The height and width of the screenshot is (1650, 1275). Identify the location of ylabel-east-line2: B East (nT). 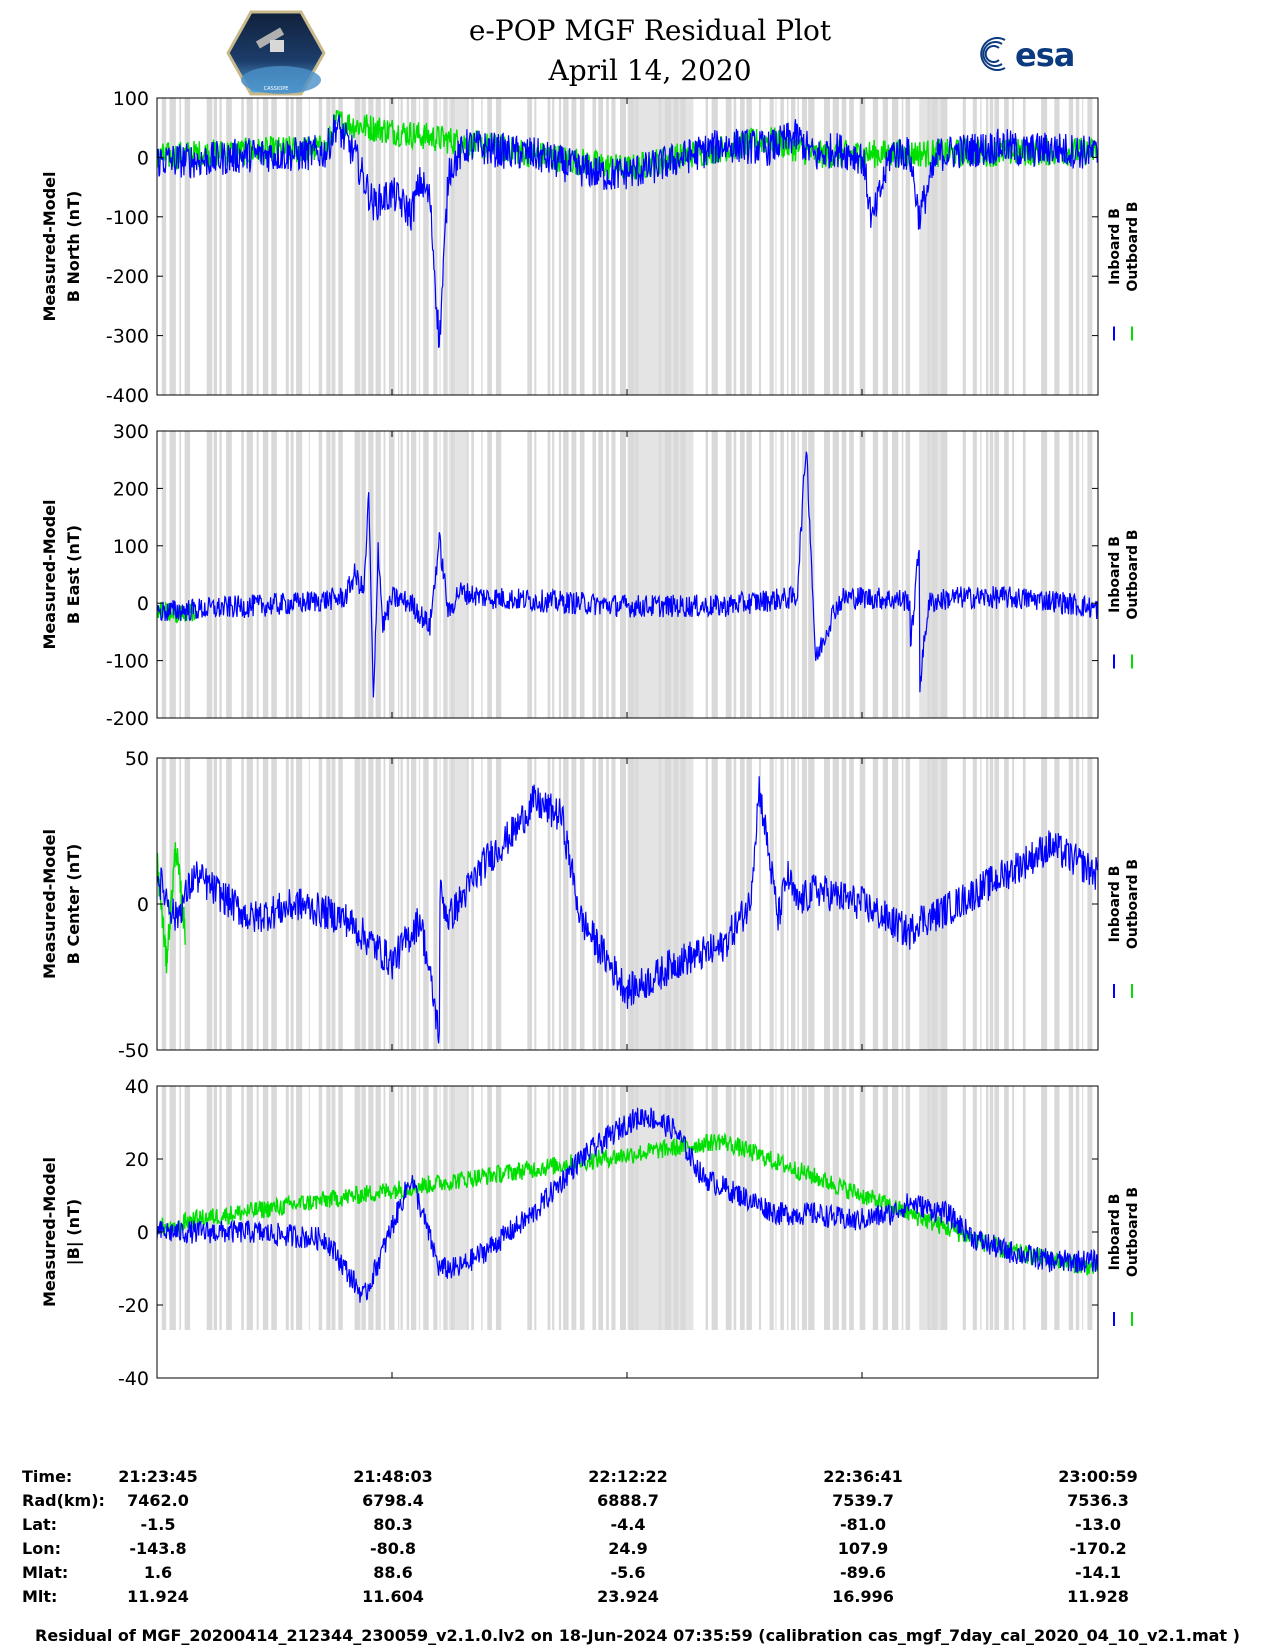
(73, 574).